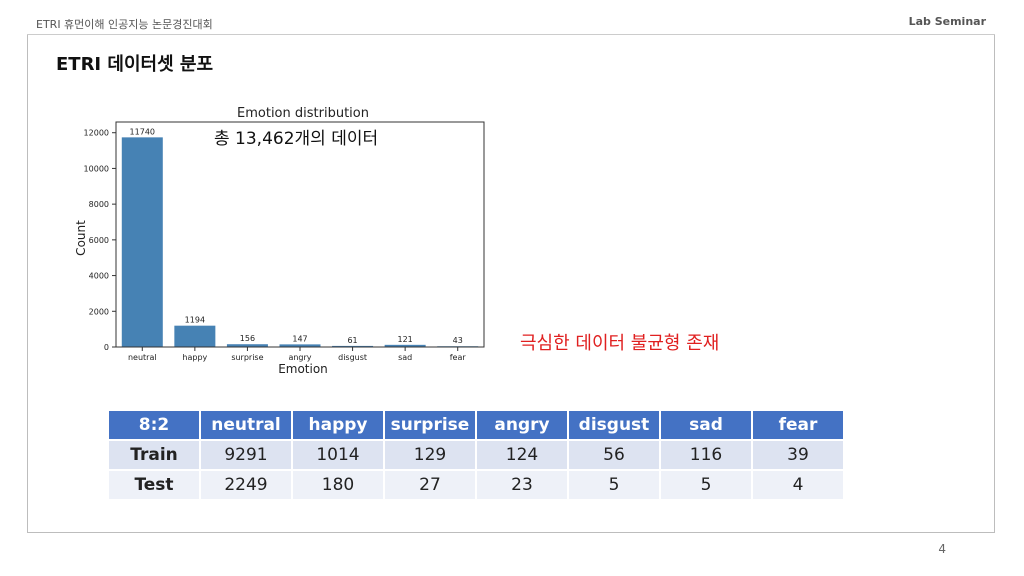 Image resolution: width=1024 pixels, height=576 pixels. Describe the element at coordinates (353, 346) in the screenshot. I see `chart-bar-disgust` at that location.